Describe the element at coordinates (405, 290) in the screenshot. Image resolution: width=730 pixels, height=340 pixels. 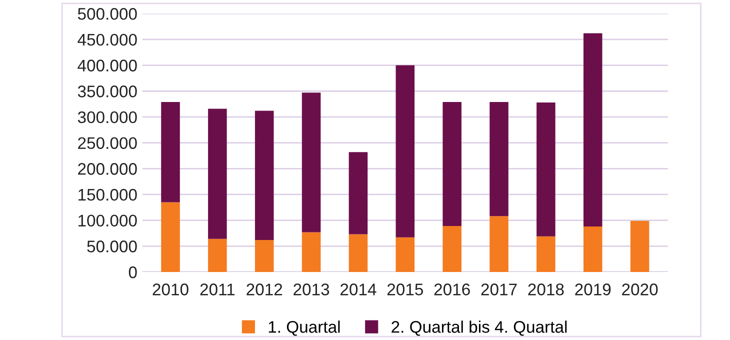
I see `x-tick-label: 2015` at that location.